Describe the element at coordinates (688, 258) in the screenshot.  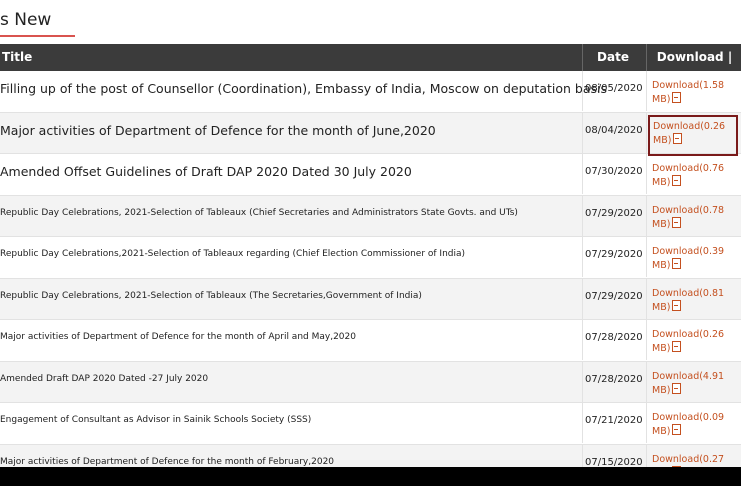
I see `download-label: Download(0.39 MB)` at that location.